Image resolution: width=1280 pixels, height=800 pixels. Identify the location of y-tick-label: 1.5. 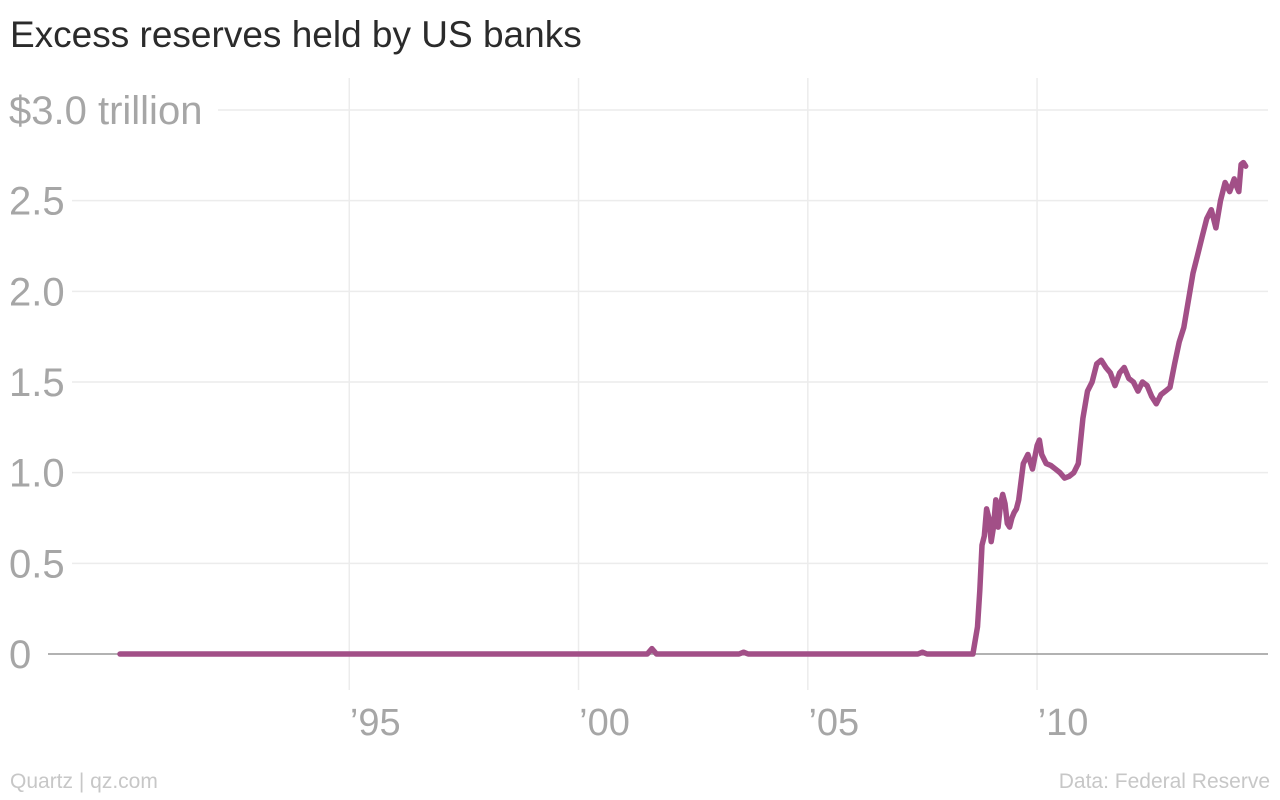
(37, 383).